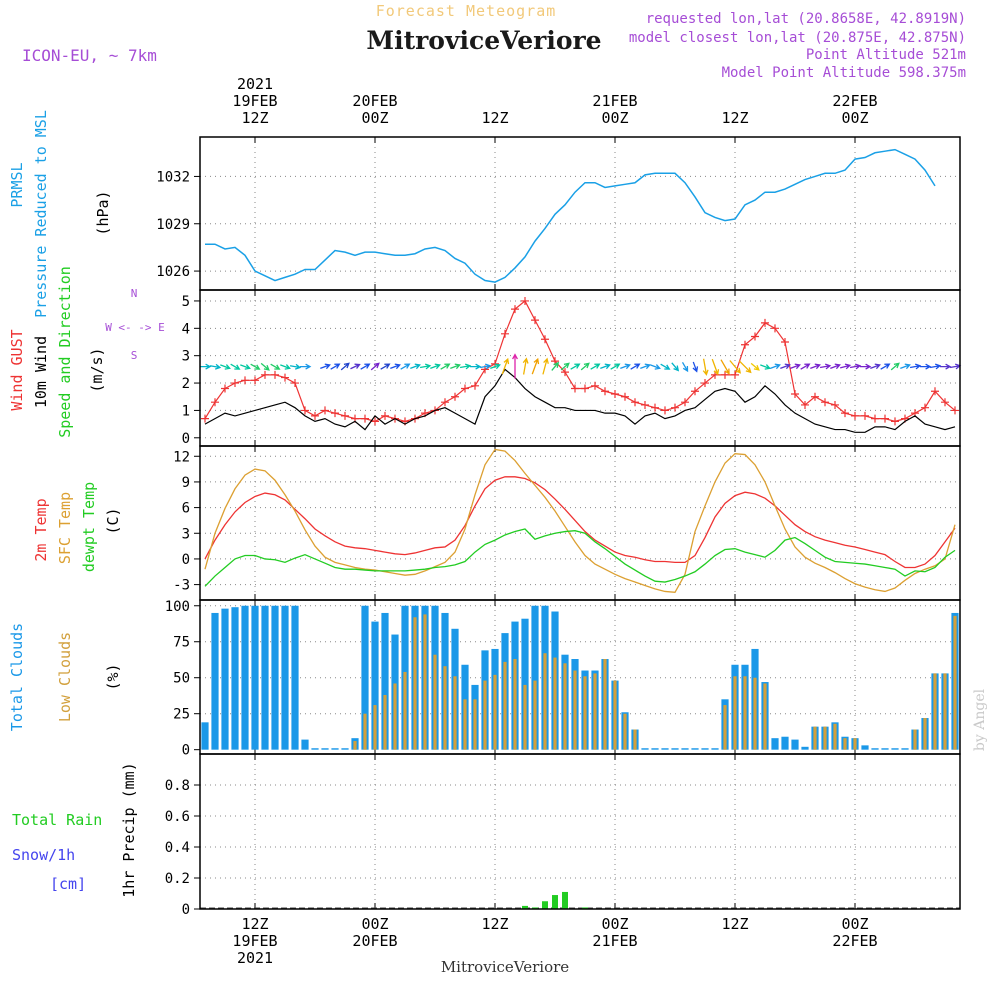 This screenshot has width=1000, height=1000. Describe the element at coordinates (173, 225) in the screenshot. I see `pressure-ytick-label: 1029` at that location.